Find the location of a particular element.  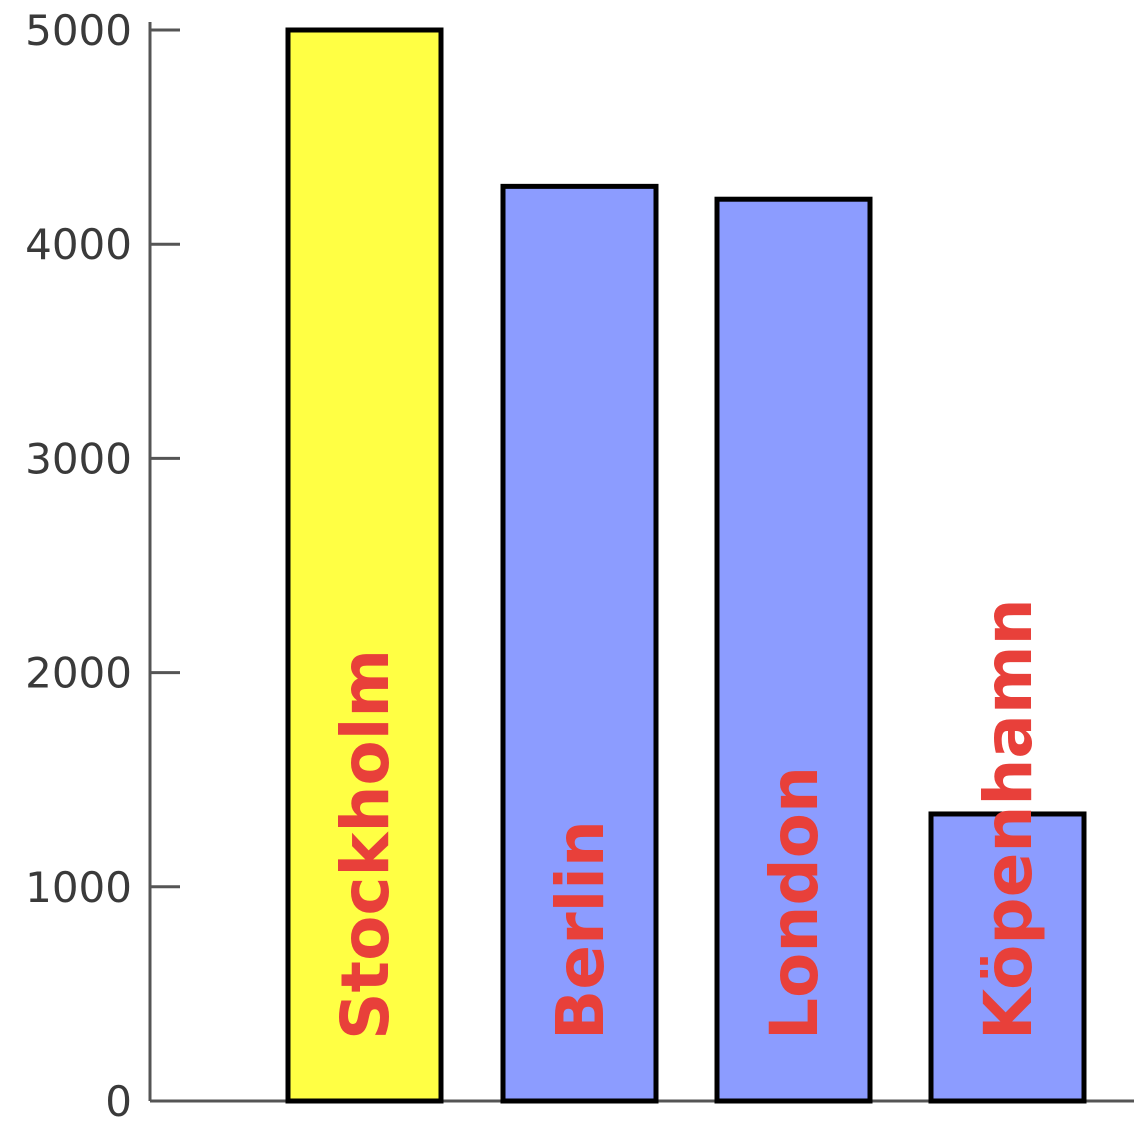

y-tick-label: 0 is located at coordinates (118, 1100).